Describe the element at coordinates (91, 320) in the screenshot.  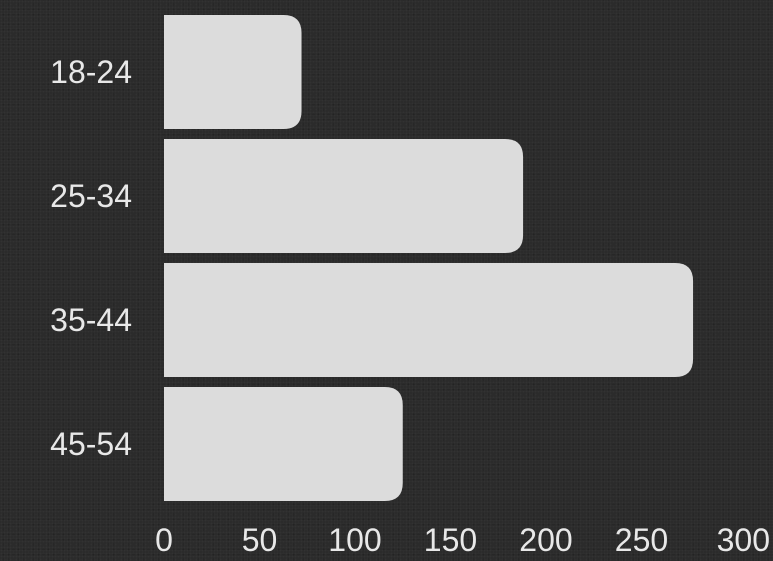
I see `category-label: 35-44` at that location.